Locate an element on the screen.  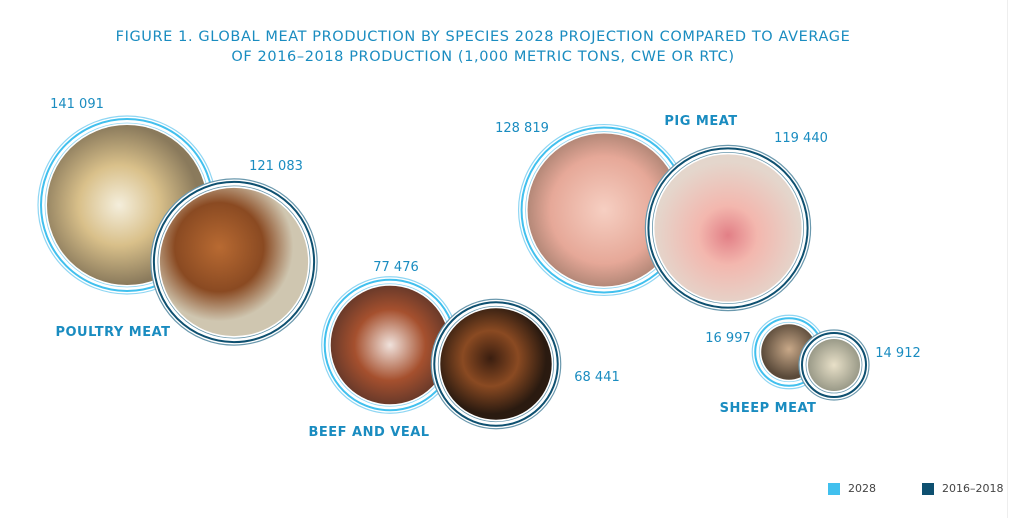
value-label-beef-and-veal-2016-2018: 68 441 is located at coordinates (597, 377).